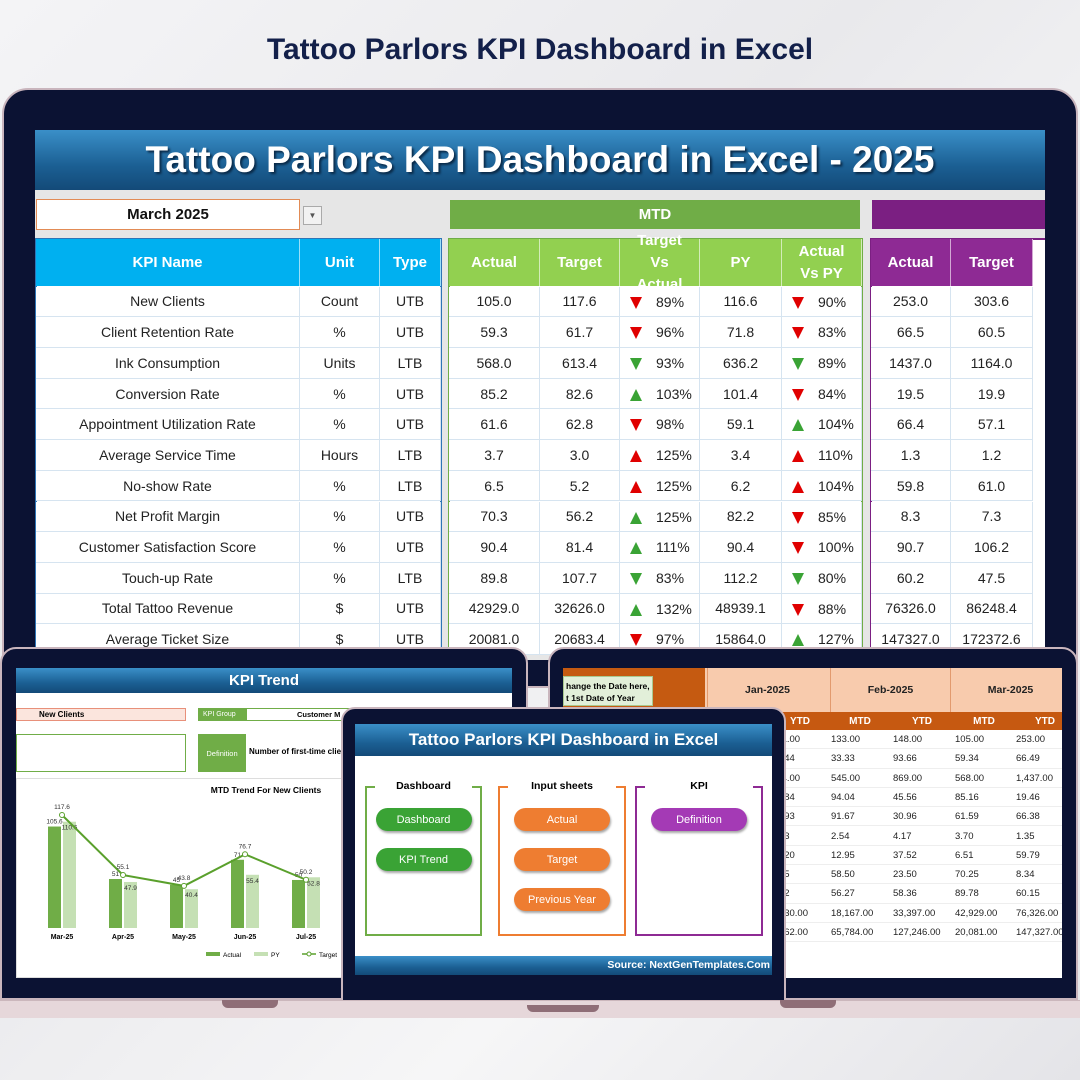 This screenshot has height=1080, width=1080. Describe the element at coordinates (250, 1004) in the screenshot. I see `base-notch` at that location.